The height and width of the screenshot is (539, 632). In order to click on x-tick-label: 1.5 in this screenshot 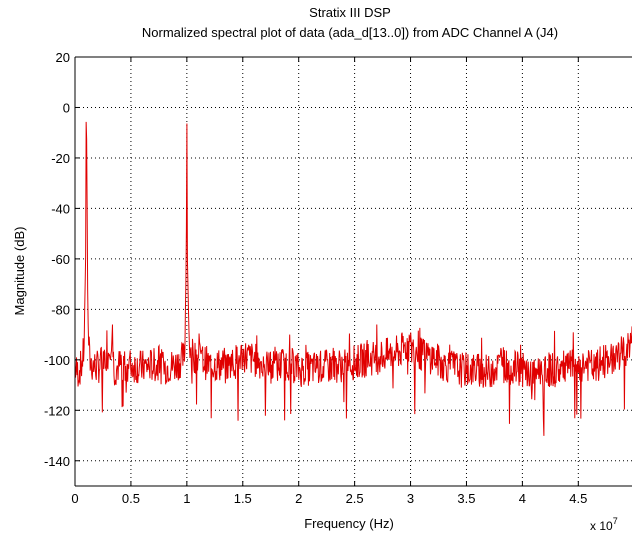, I will do `click(243, 498)`.